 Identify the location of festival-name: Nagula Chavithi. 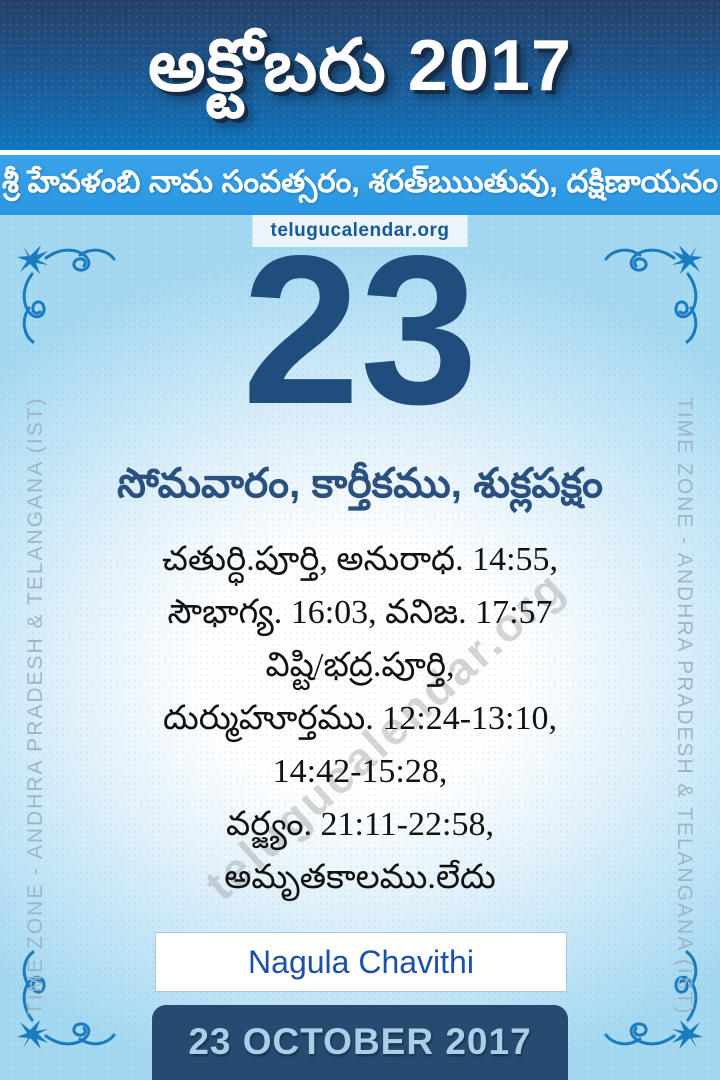
(361, 961).